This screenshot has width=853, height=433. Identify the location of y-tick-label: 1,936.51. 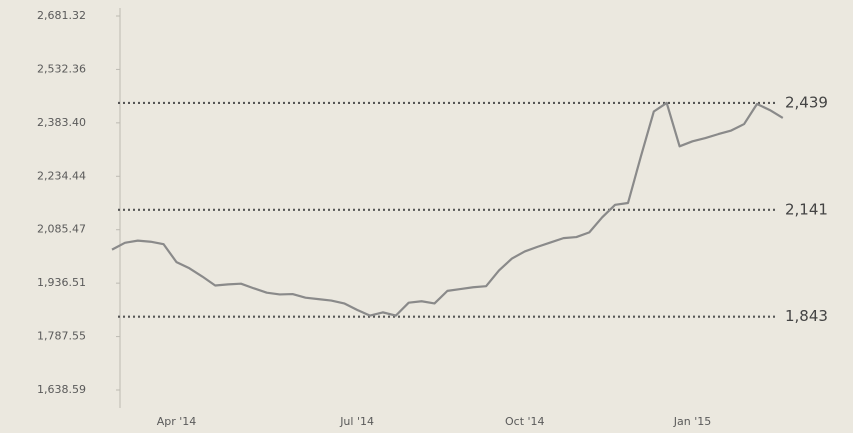
(61, 282).